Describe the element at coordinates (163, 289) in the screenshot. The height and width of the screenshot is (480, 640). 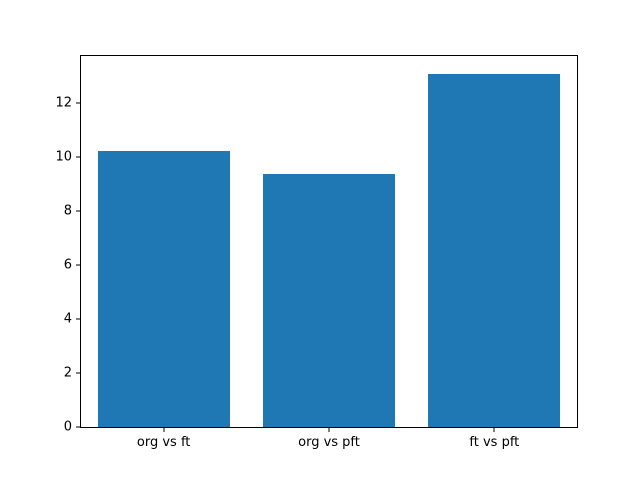
I see `bar-org-vs-ft` at that location.